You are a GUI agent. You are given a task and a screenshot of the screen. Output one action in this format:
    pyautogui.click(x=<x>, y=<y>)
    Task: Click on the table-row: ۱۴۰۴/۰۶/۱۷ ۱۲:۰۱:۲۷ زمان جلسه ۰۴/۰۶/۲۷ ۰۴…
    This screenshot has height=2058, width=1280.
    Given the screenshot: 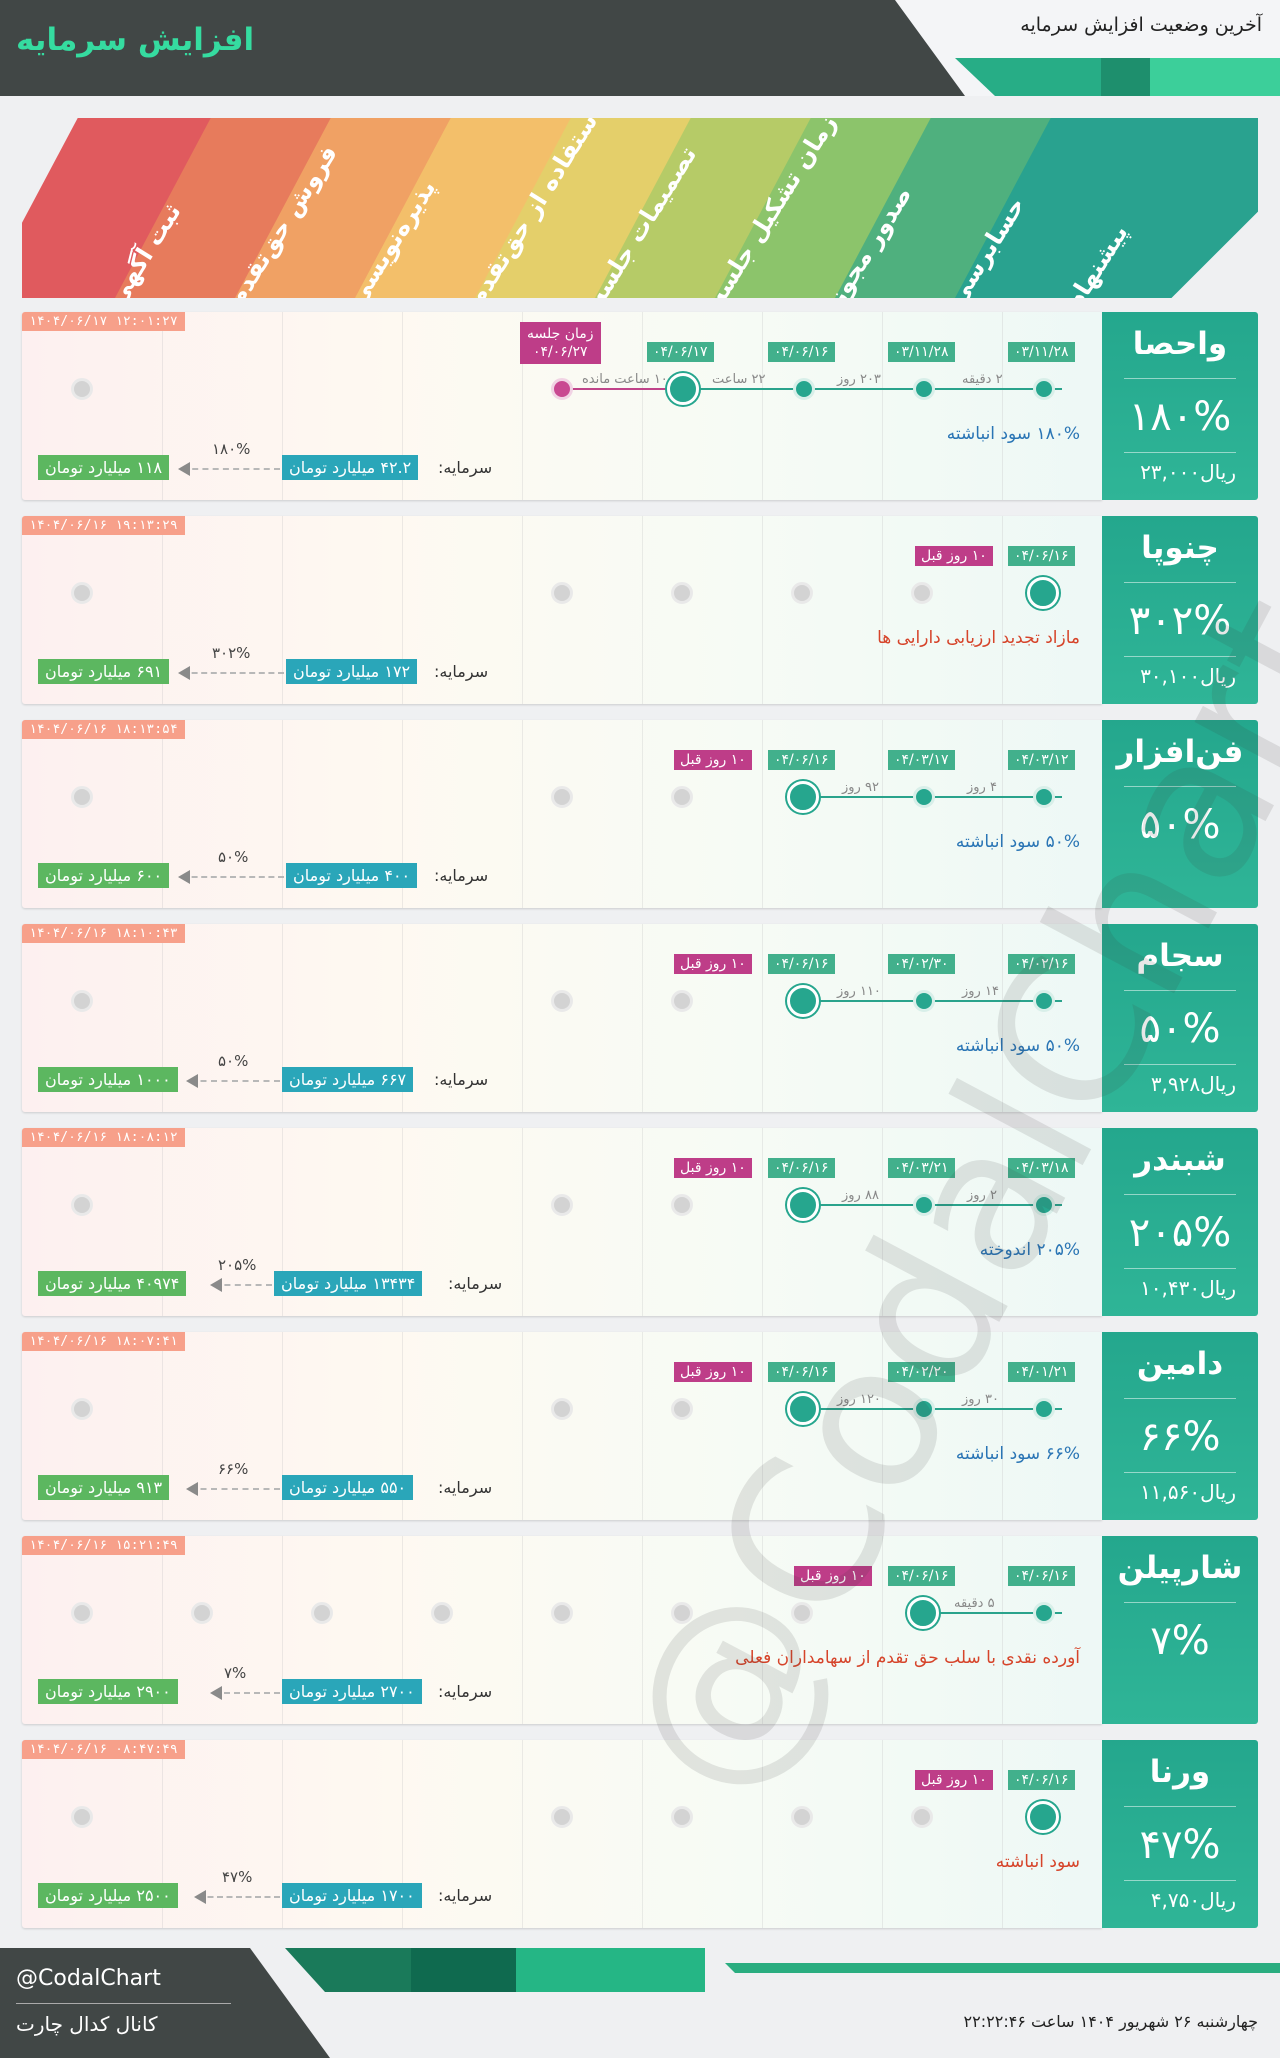 What is the action you would take?
    pyautogui.click(x=640, y=406)
    